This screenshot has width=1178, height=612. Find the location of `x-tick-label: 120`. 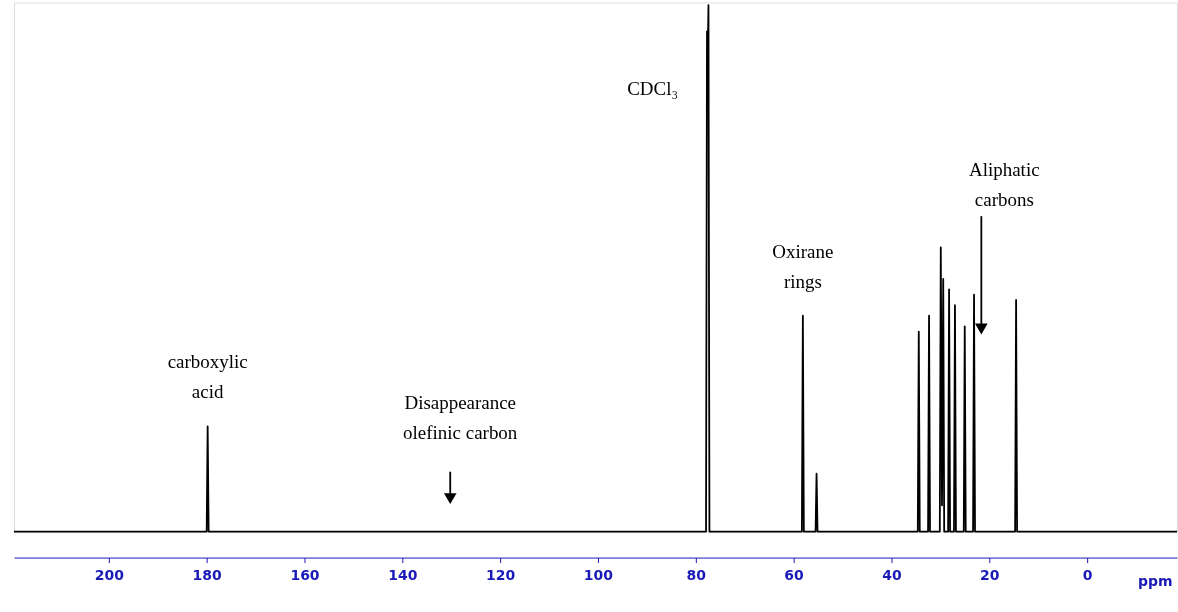

x-tick-label: 120 is located at coordinates (501, 575).